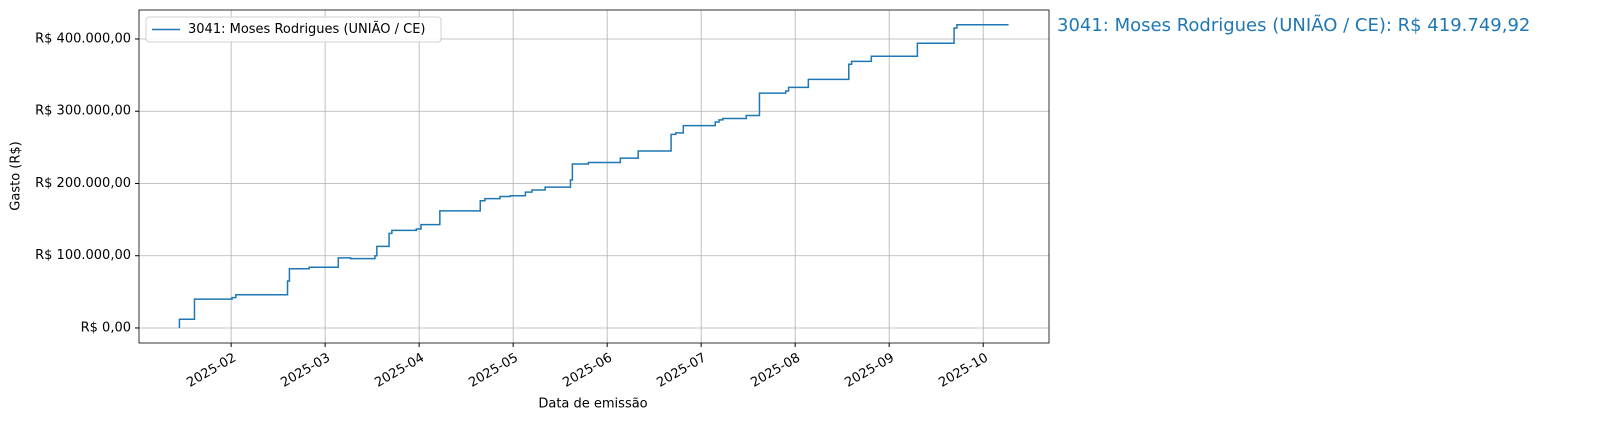 This screenshot has width=1601, height=430. What do you see at coordinates (775, 371) in the screenshot?
I see `x-tick-label: 2025-08` at bounding box center [775, 371].